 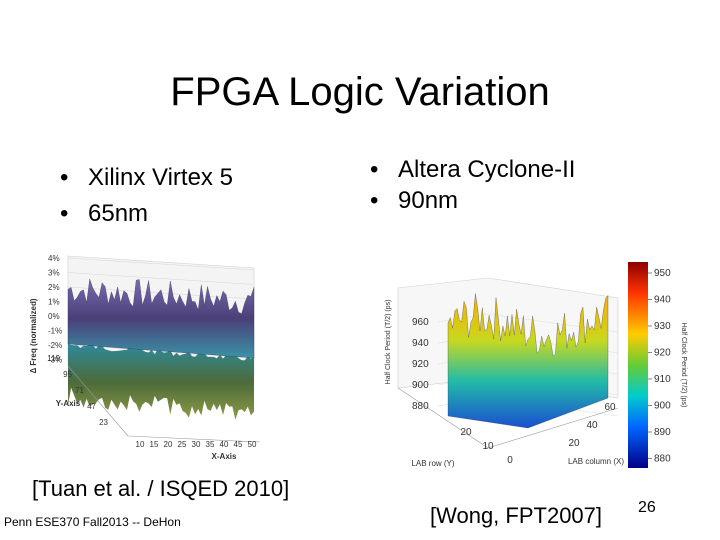 What do you see at coordinates (67, 374) in the screenshot?
I see `xilinx-y-tick: 95` at bounding box center [67, 374].